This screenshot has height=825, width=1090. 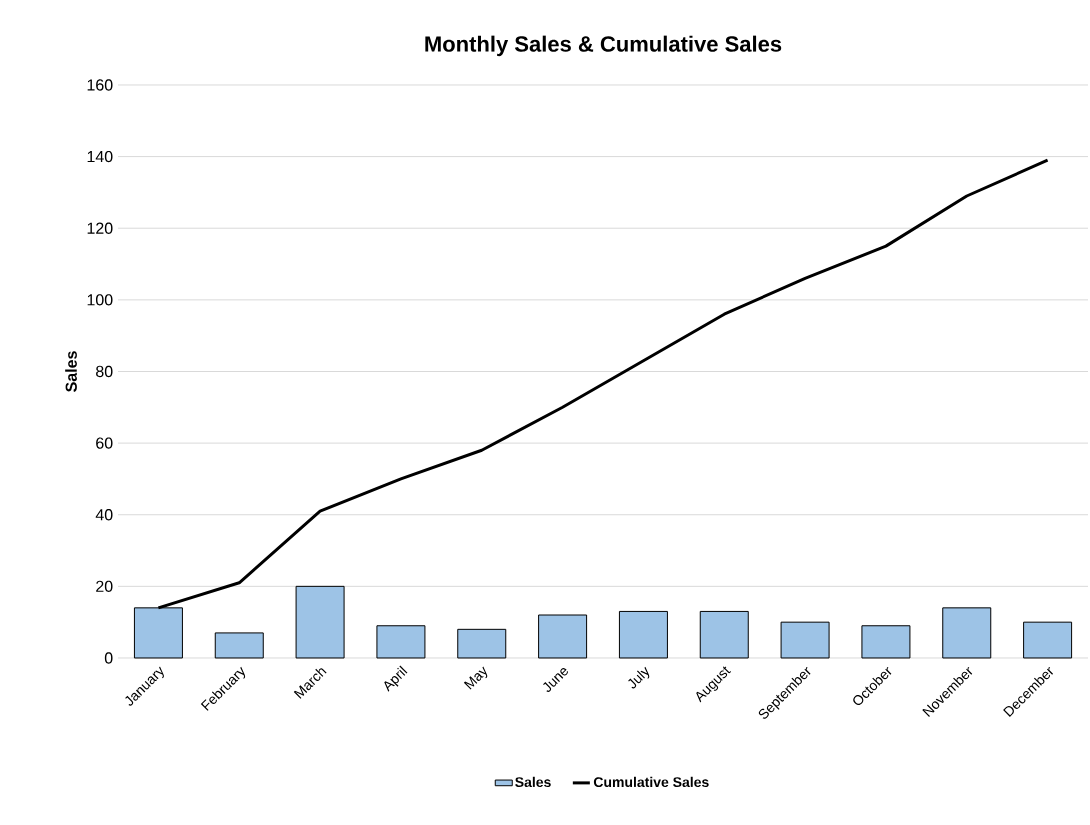 I want to click on chart-title: Monthly Sales & Cumulative Sales, so click(x=603, y=46).